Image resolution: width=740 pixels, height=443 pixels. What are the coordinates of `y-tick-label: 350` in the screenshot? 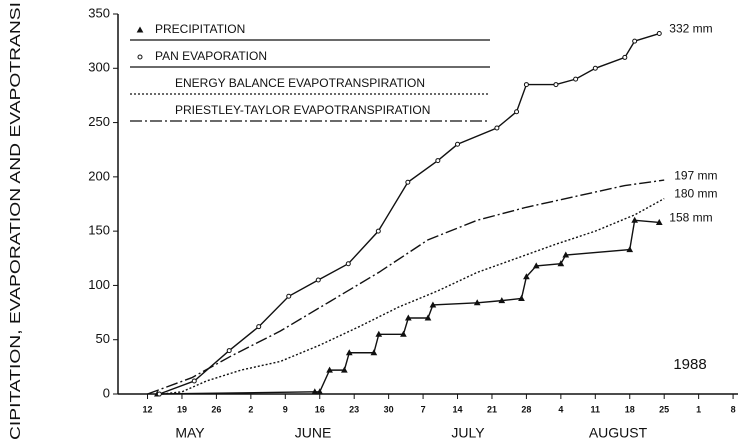 It's located at (99, 12).